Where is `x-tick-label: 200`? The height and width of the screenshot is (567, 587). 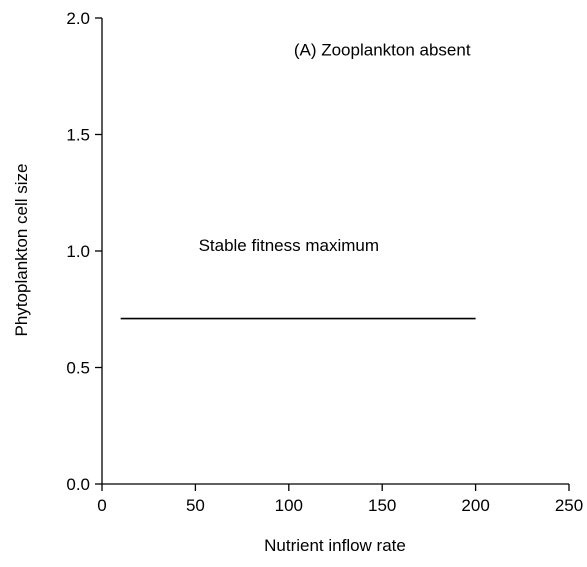 x-tick-label: 200 is located at coordinates (475, 505).